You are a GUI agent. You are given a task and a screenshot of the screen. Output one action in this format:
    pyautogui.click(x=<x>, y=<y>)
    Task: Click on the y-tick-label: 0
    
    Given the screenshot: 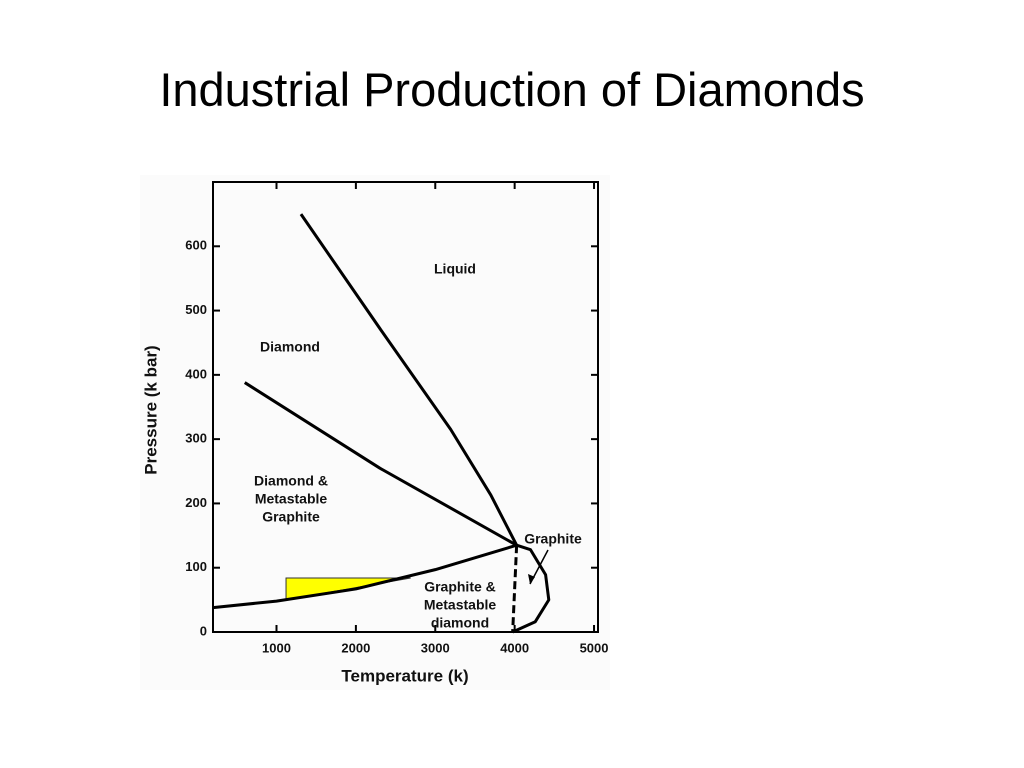 What is the action you would take?
    pyautogui.click(x=203, y=630)
    